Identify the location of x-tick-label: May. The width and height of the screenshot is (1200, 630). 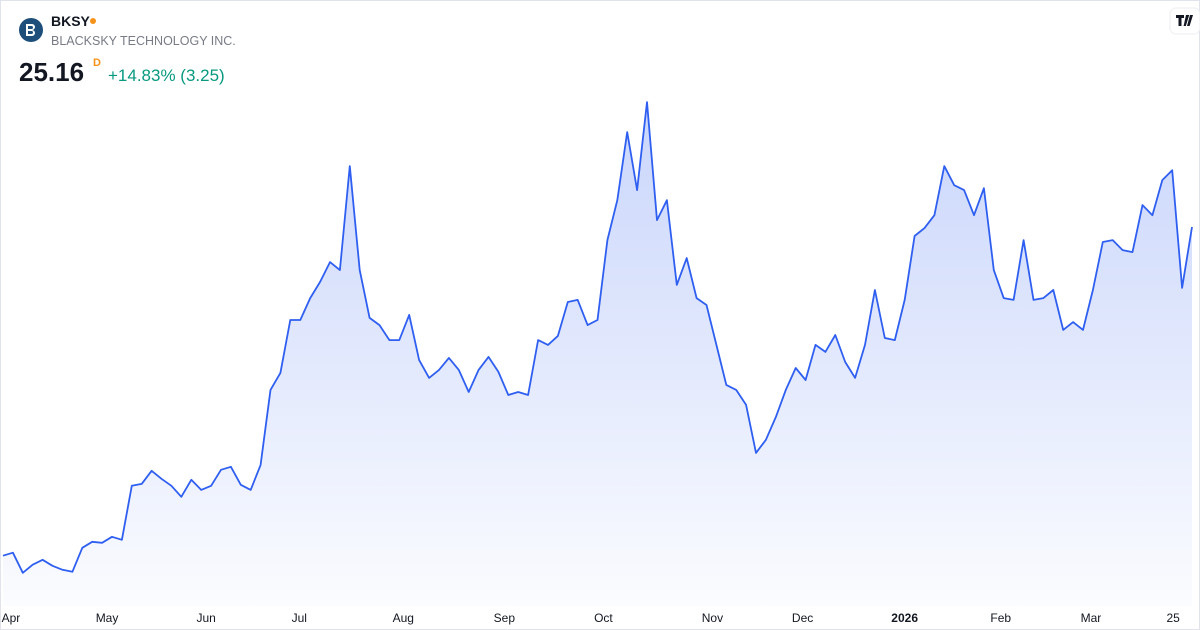
(107, 618).